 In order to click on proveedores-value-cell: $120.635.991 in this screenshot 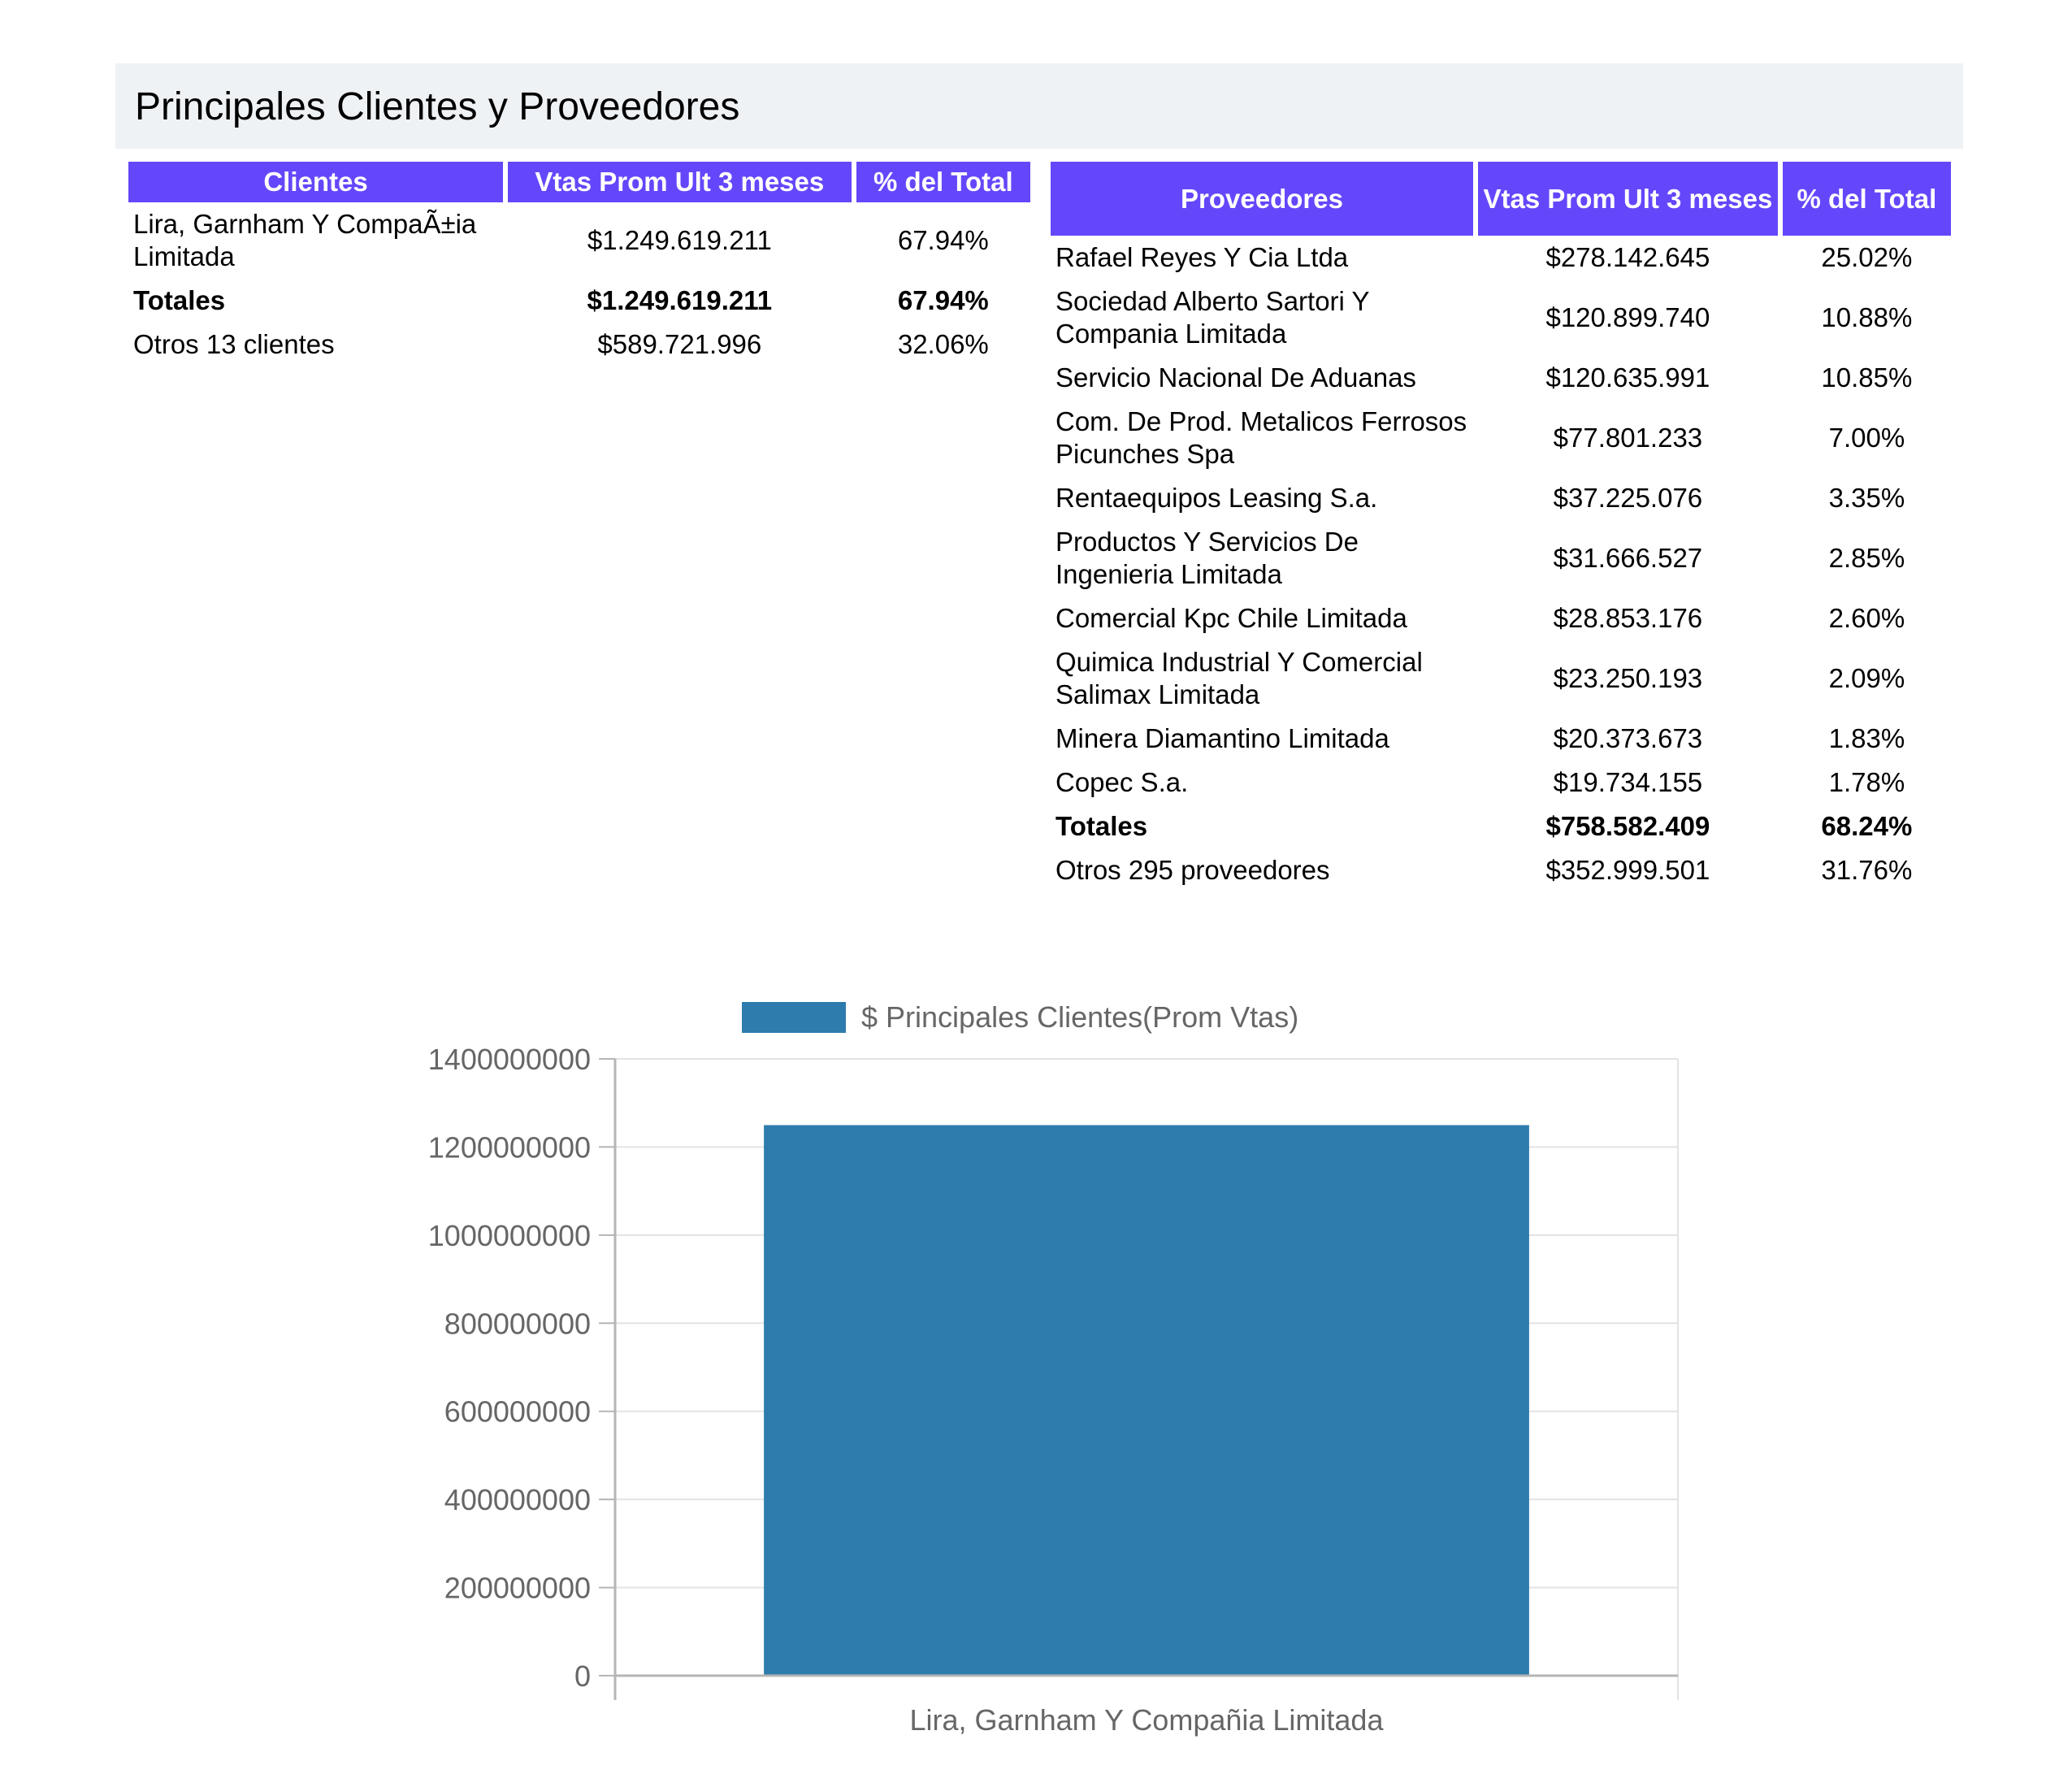, I will do `click(1627, 377)`.